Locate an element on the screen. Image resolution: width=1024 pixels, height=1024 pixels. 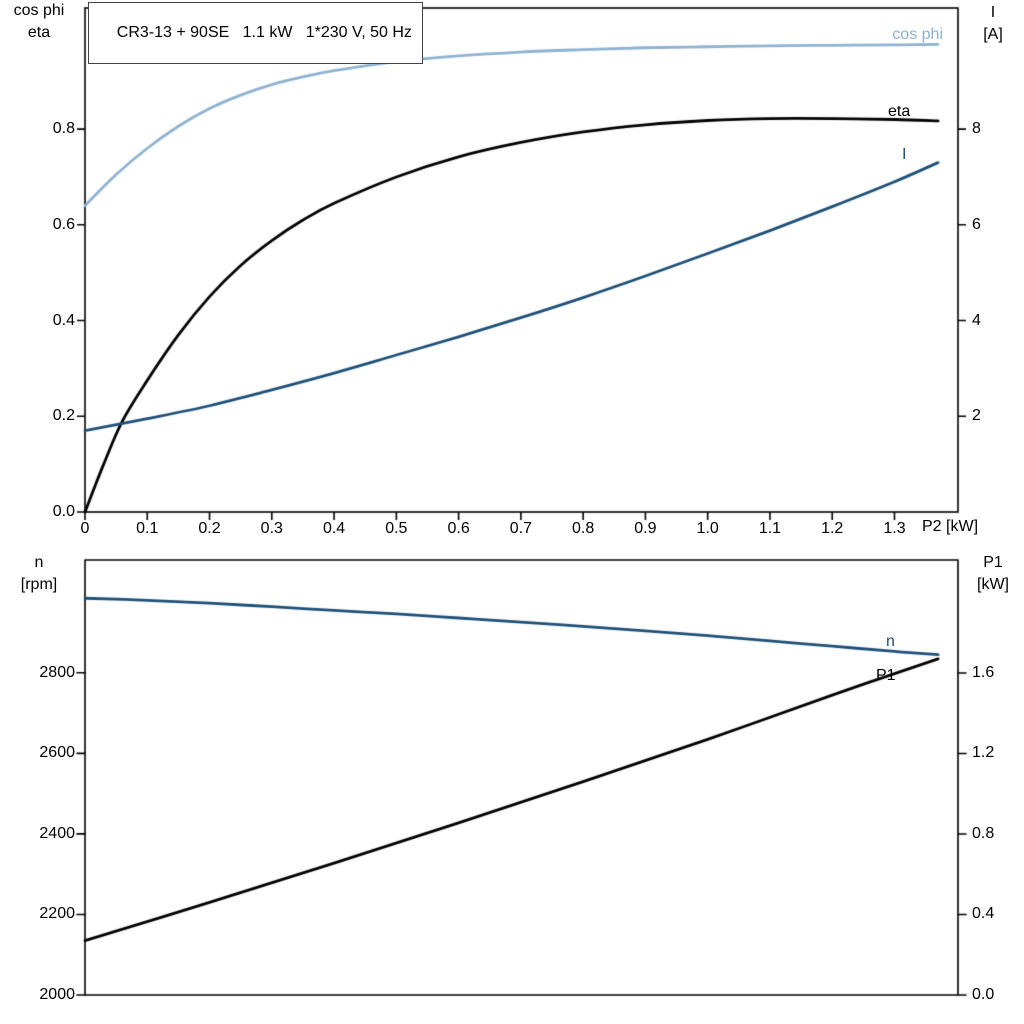
eta-axis-label: eta is located at coordinates (39, 32).